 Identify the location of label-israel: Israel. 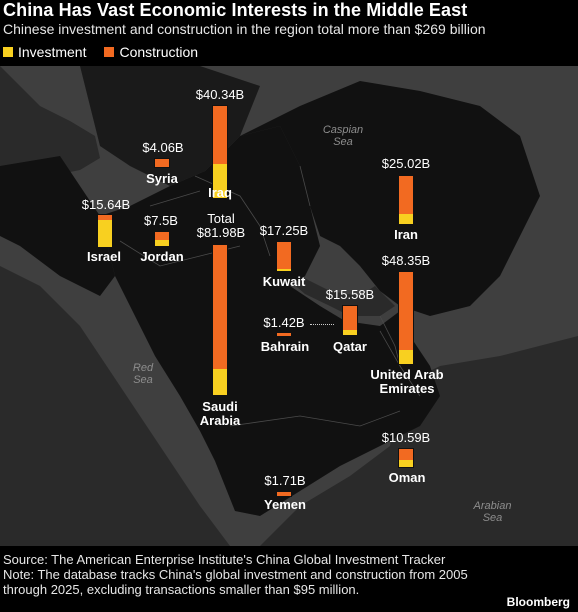
(104, 256).